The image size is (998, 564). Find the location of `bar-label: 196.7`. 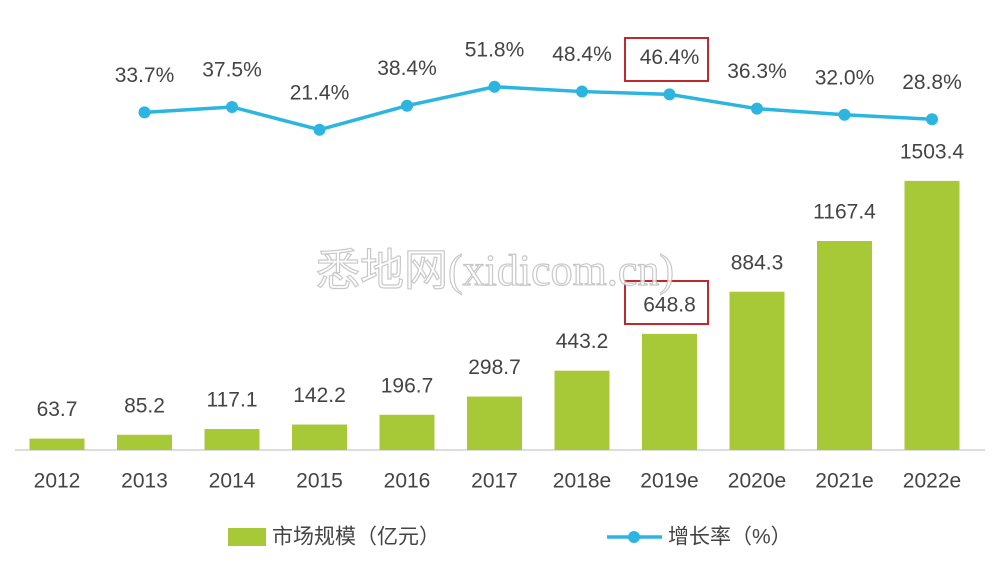

bar-label: 196.7 is located at coordinates (407, 385).